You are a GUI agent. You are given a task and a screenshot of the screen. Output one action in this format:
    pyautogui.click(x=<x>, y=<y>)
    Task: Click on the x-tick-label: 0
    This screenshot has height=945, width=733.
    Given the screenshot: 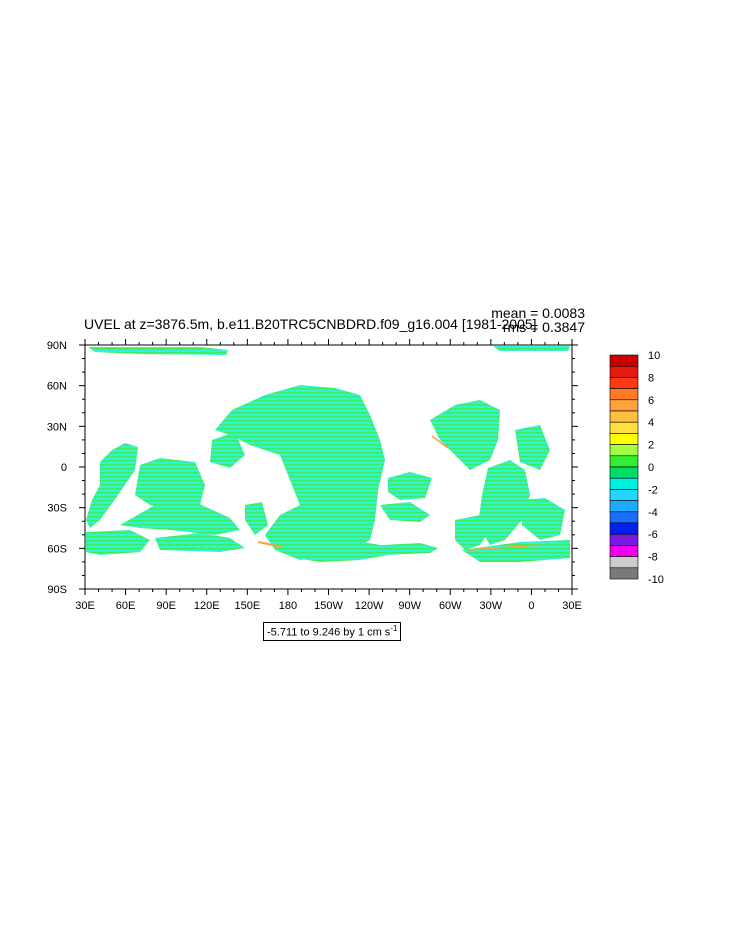 What is the action you would take?
    pyautogui.click(x=531, y=606)
    